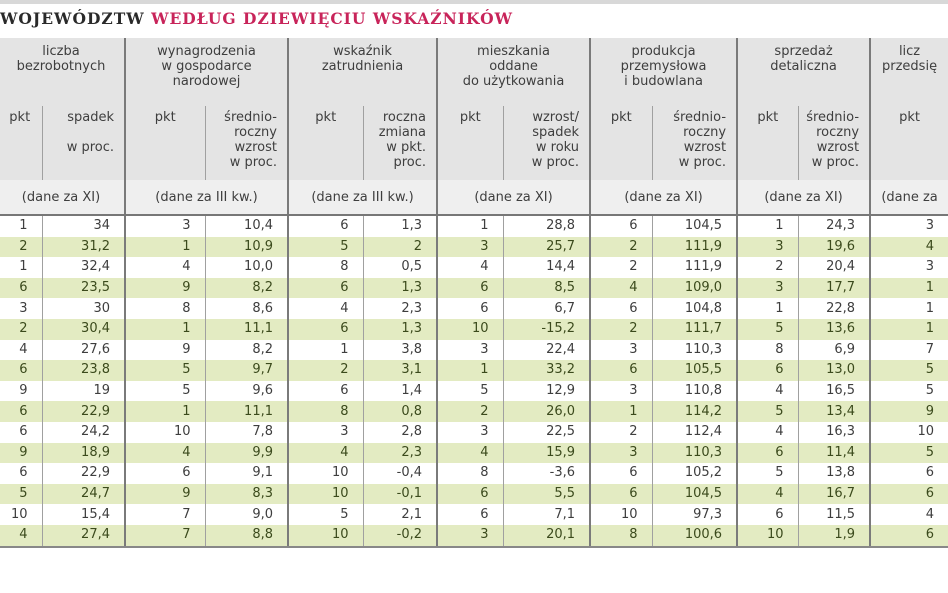 The image size is (948, 593). What do you see at coordinates (546, 308) in the screenshot?
I see `value-cell: 6,7` at bounding box center [546, 308].